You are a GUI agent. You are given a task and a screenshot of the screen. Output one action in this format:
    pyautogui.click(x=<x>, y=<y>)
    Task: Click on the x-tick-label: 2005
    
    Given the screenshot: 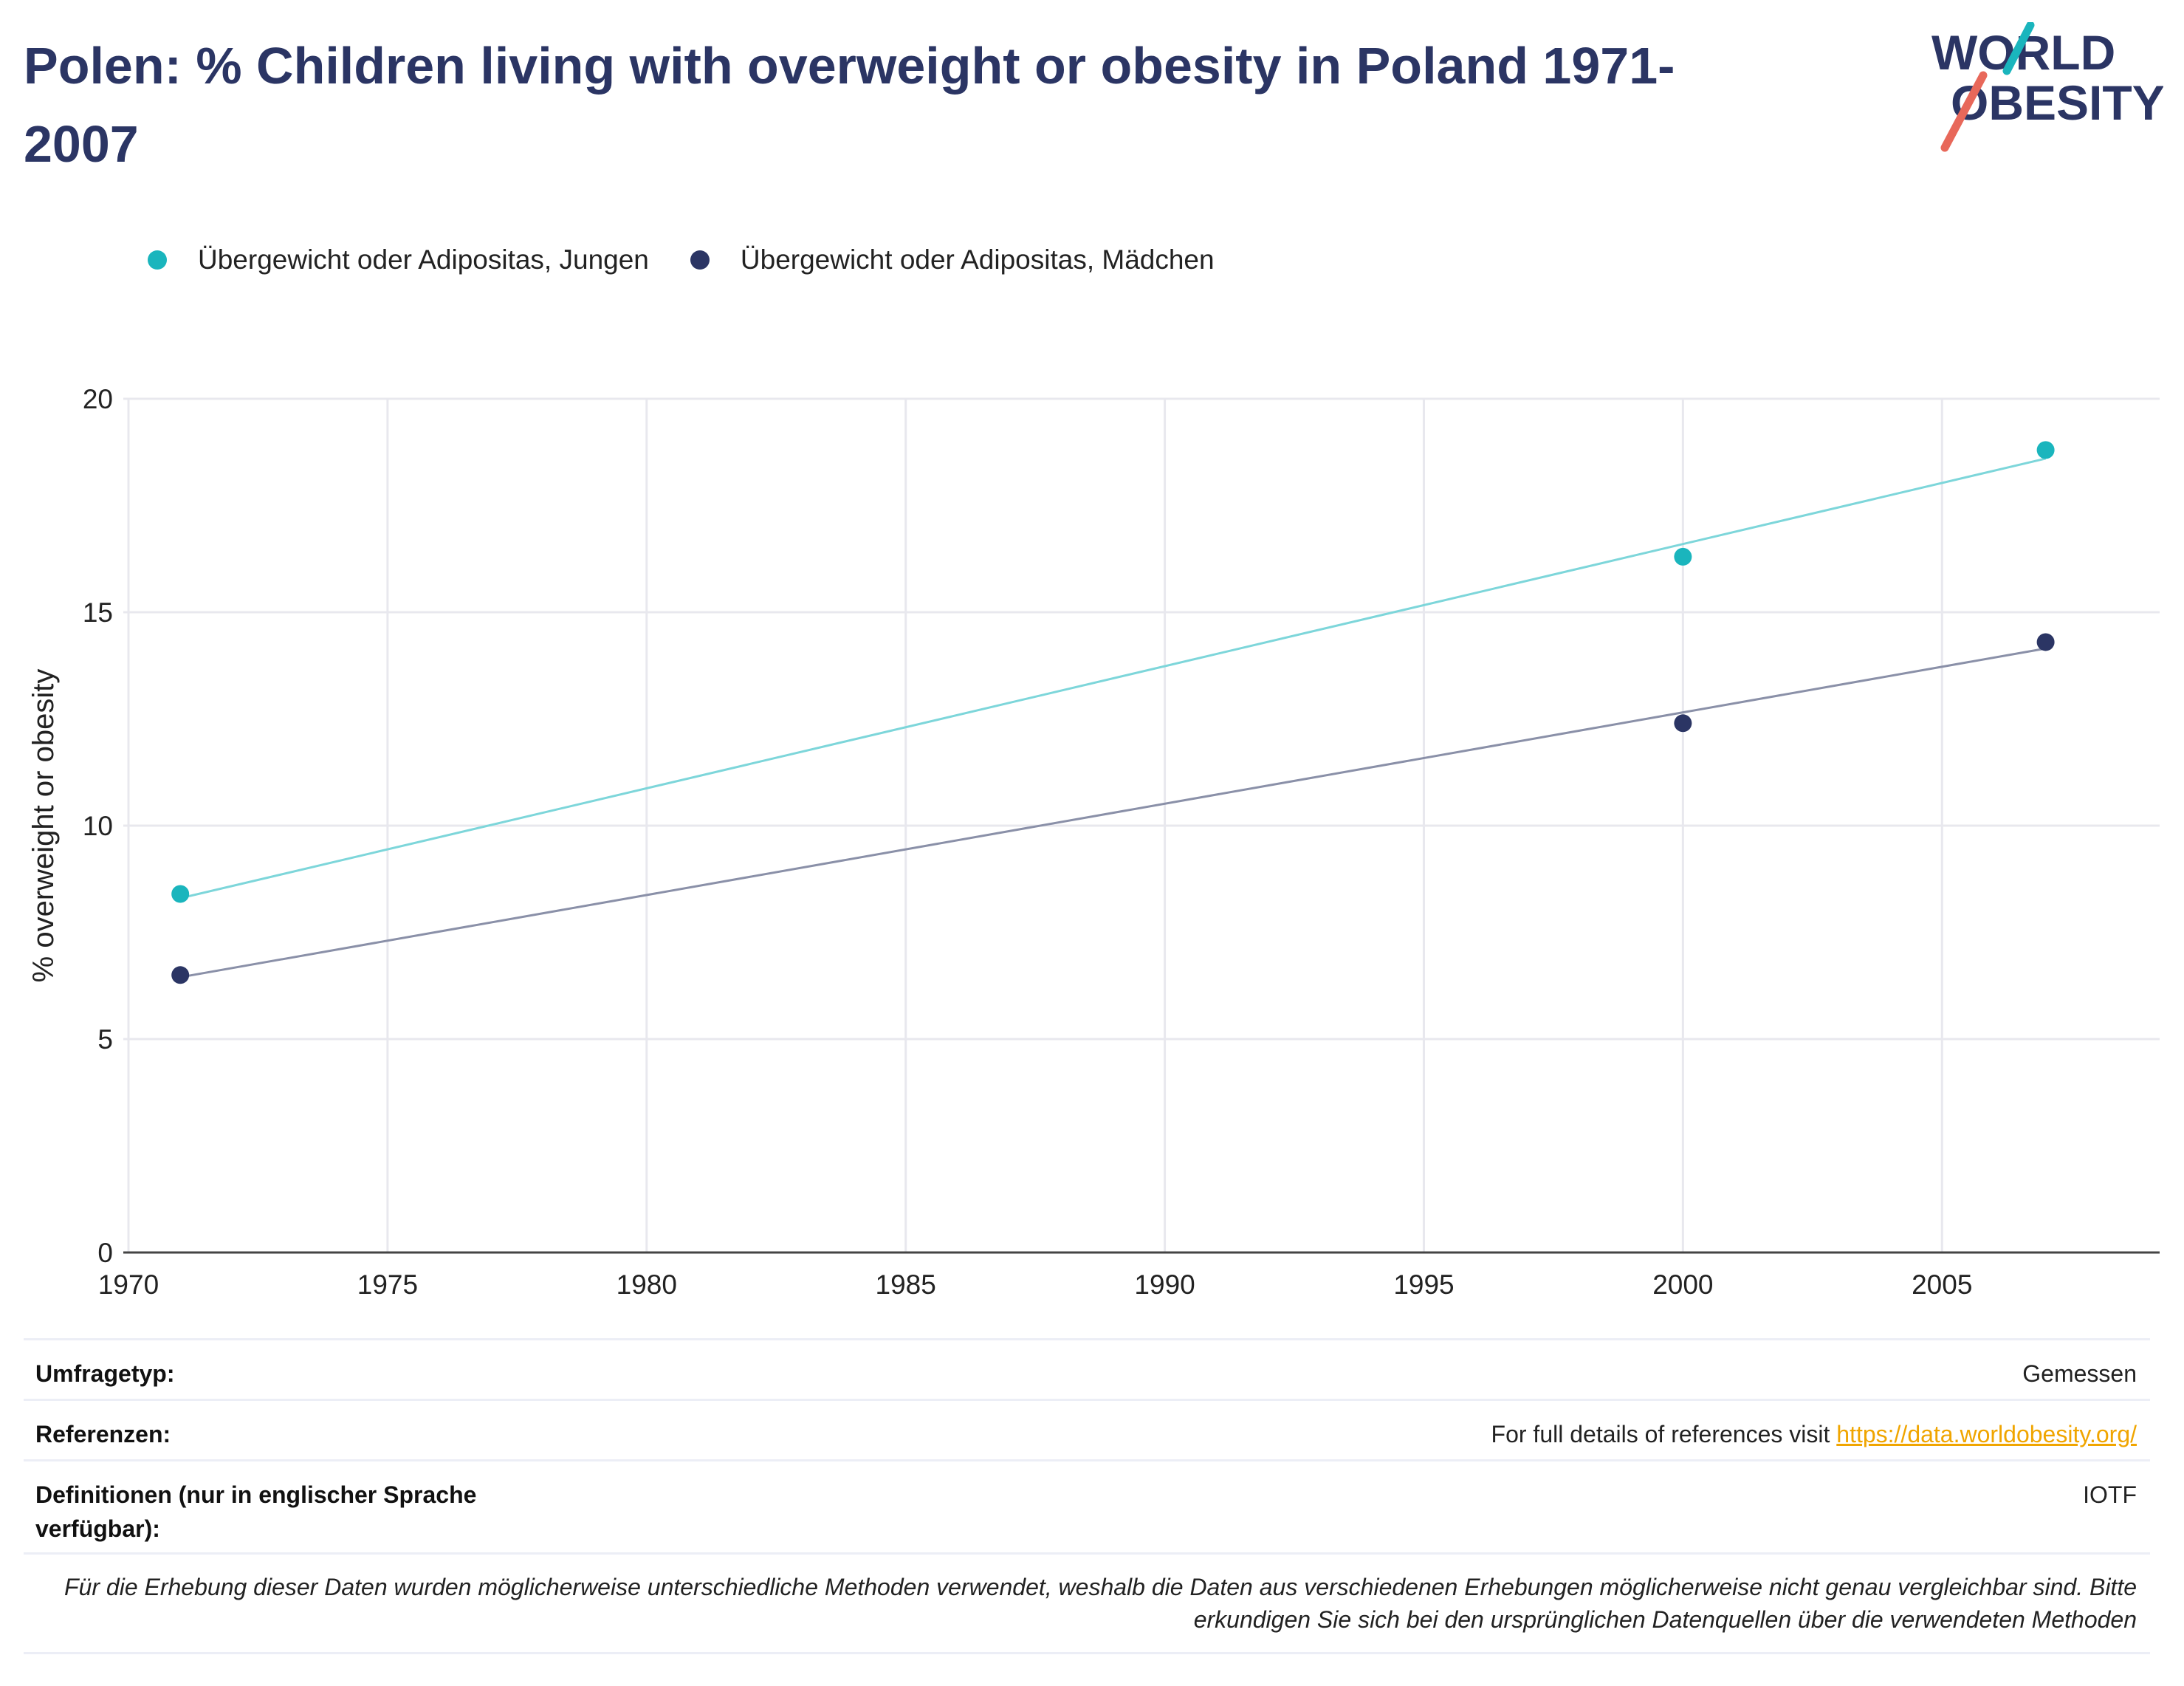 What is the action you would take?
    pyautogui.click(x=1942, y=1284)
    